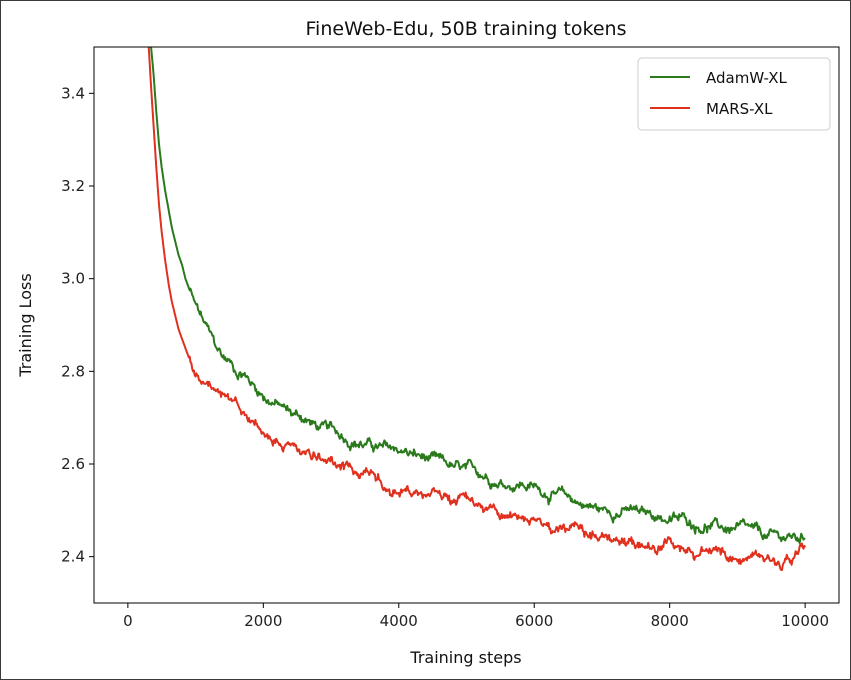 This screenshot has height=680, width=851. What do you see at coordinates (263, 621) in the screenshot?
I see `x-tick-label: 2000` at bounding box center [263, 621].